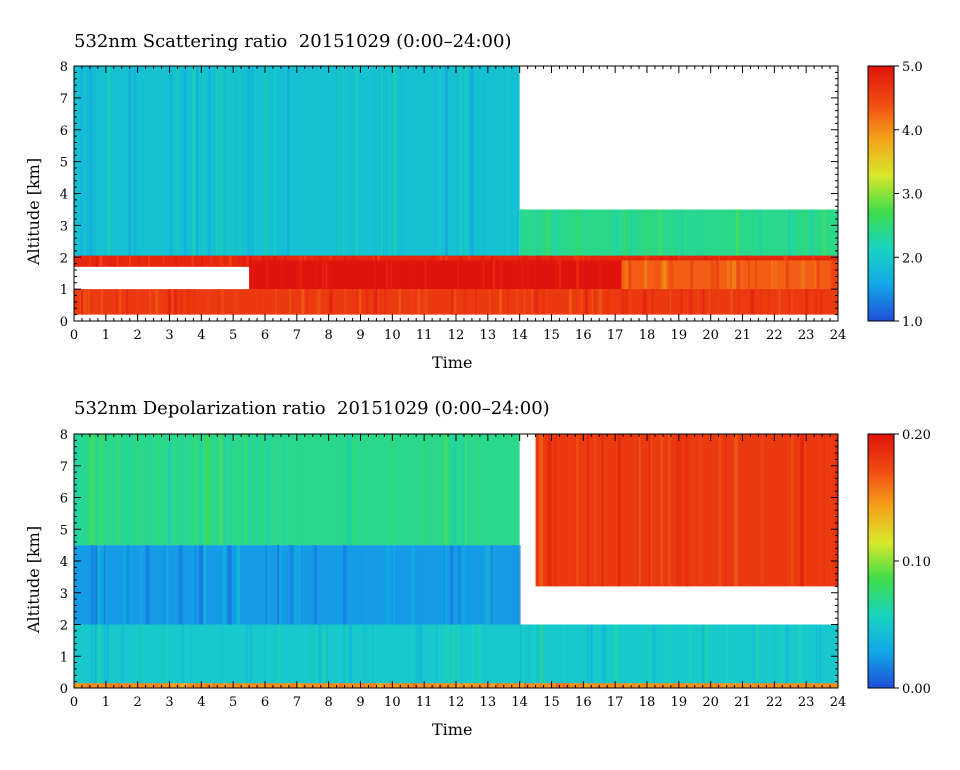  Describe the element at coordinates (74, 702) in the screenshot. I see `x-tick-label: 0` at that location.